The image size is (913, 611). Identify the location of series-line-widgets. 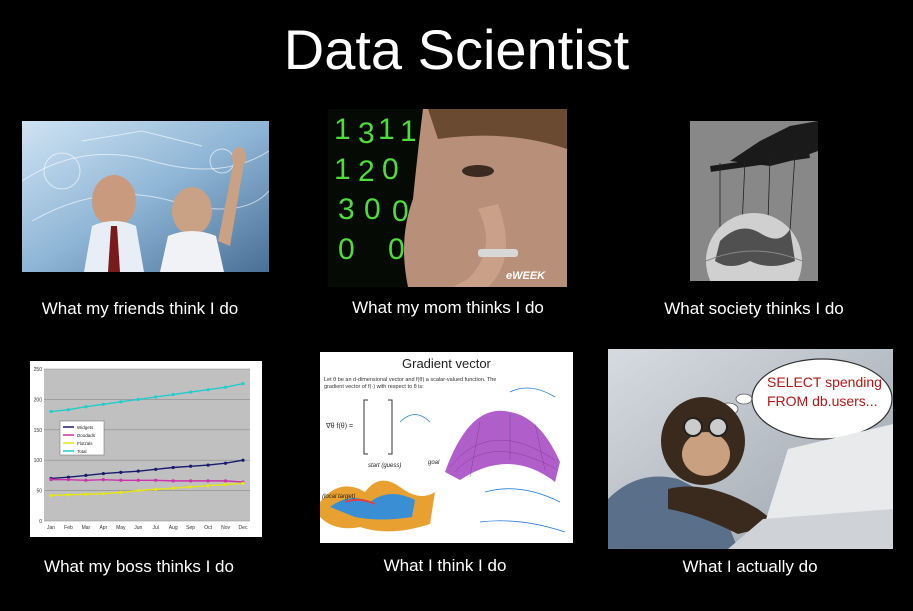
(147, 469).